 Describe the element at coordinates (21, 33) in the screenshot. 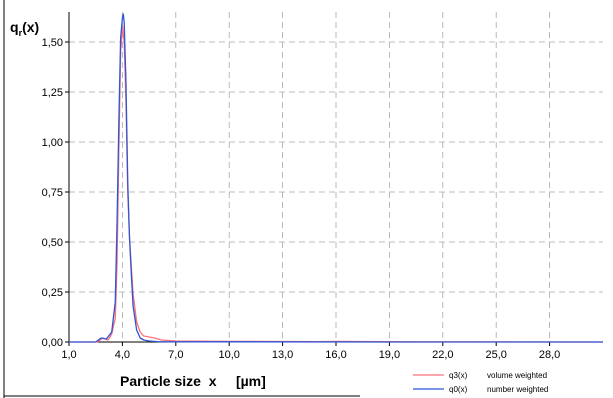

I see `y-axis-label-subscript: r` at that location.